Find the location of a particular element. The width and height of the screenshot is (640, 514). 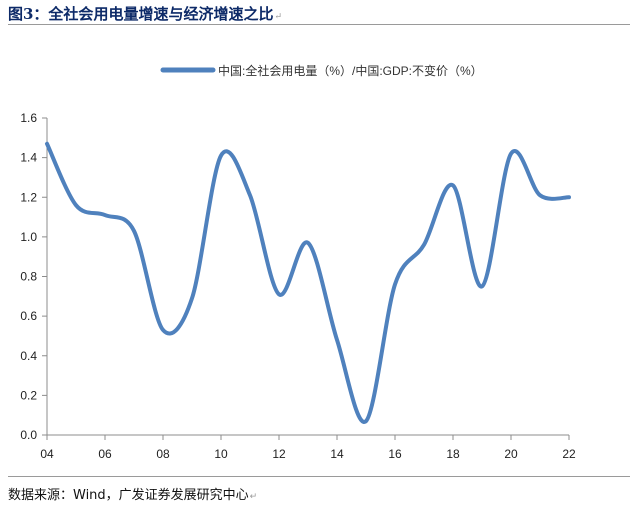

x-tick-label: 16 is located at coordinates (395, 454).